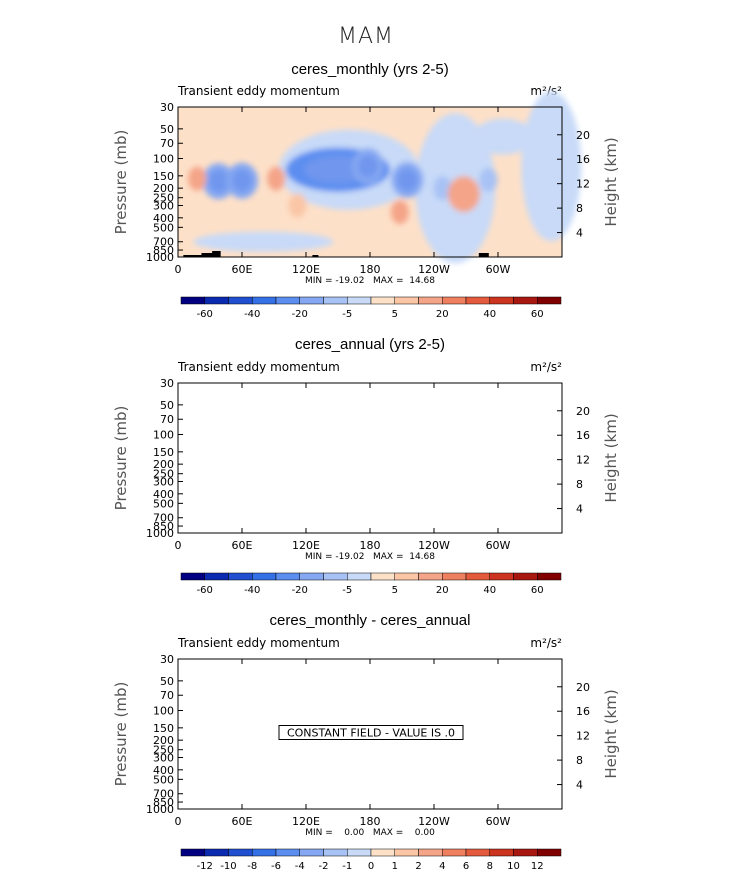 The image size is (733, 872). What do you see at coordinates (121, 458) in the screenshot?
I see `y-axis-label: Pressure (mb)` at bounding box center [121, 458].